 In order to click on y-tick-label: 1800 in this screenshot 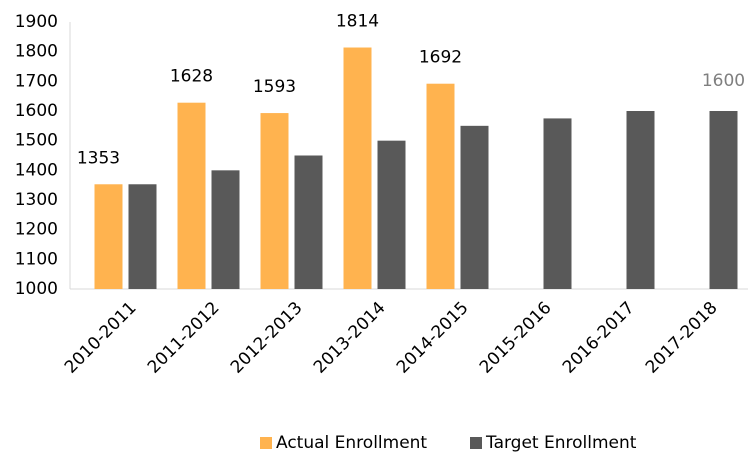, I will do `click(36, 52)`.